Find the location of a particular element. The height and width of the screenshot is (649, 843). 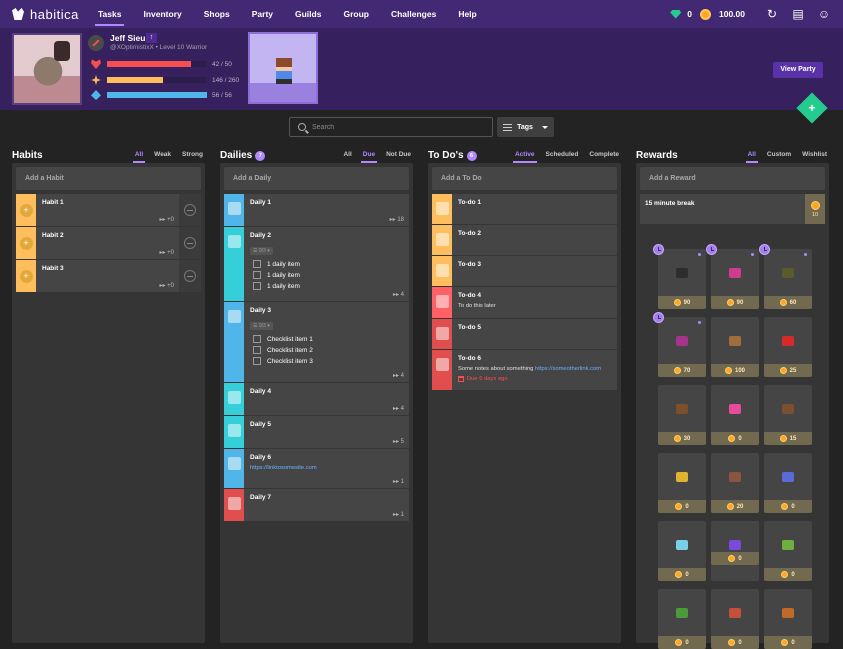

todo-row: To-do 4 To do this later is located at coordinates (524, 302).